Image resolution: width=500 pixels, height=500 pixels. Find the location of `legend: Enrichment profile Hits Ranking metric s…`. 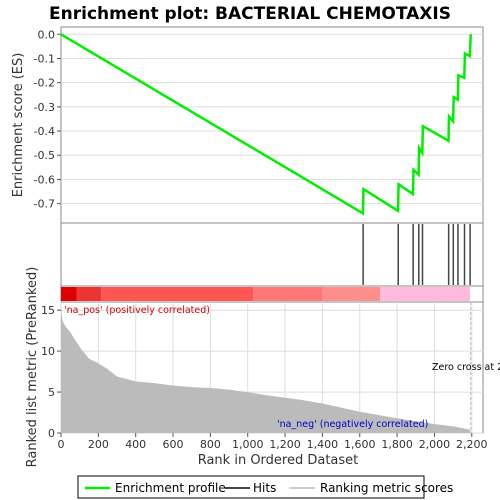

legend: Enrichment profile Hits Ranking metric s… is located at coordinates (265, 487).